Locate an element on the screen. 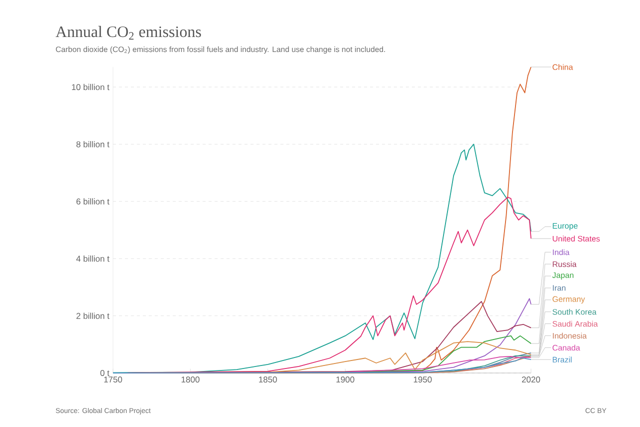 The image size is (640, 427). x-tick-label: 1800 is located at coordinates (191, 379).